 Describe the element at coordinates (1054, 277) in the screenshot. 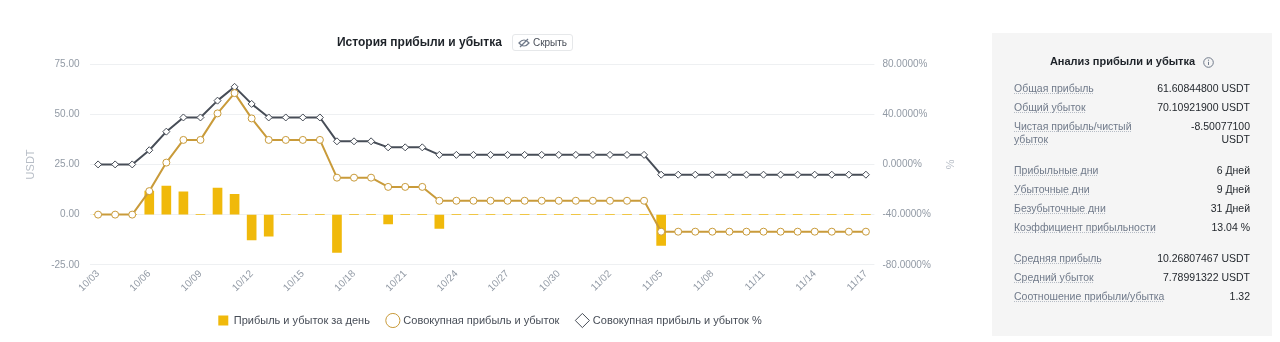

I see `text: Средний убыток` at that location.